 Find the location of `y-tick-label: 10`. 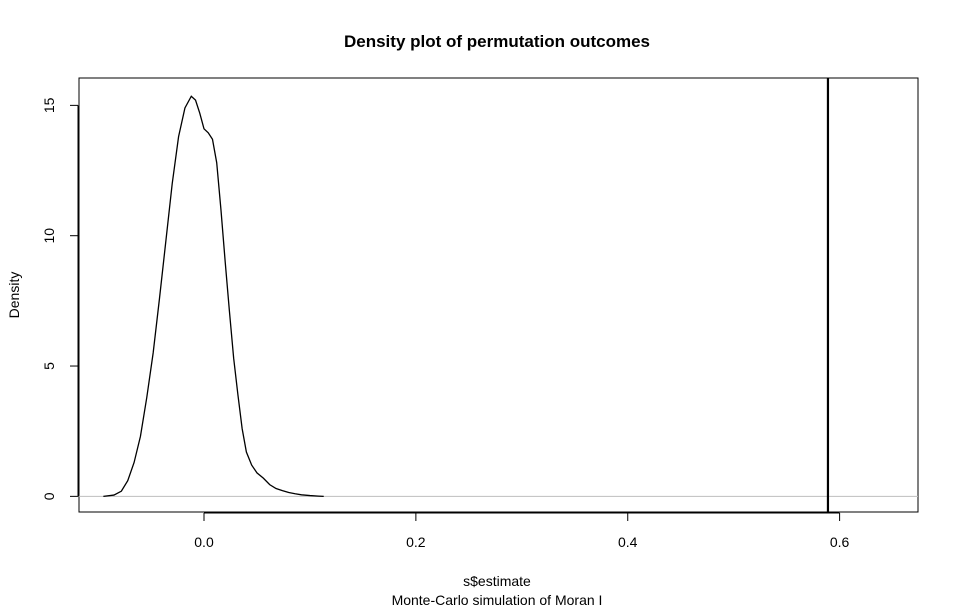

y-tick-label: 10 is located at coordinates (49, 236).